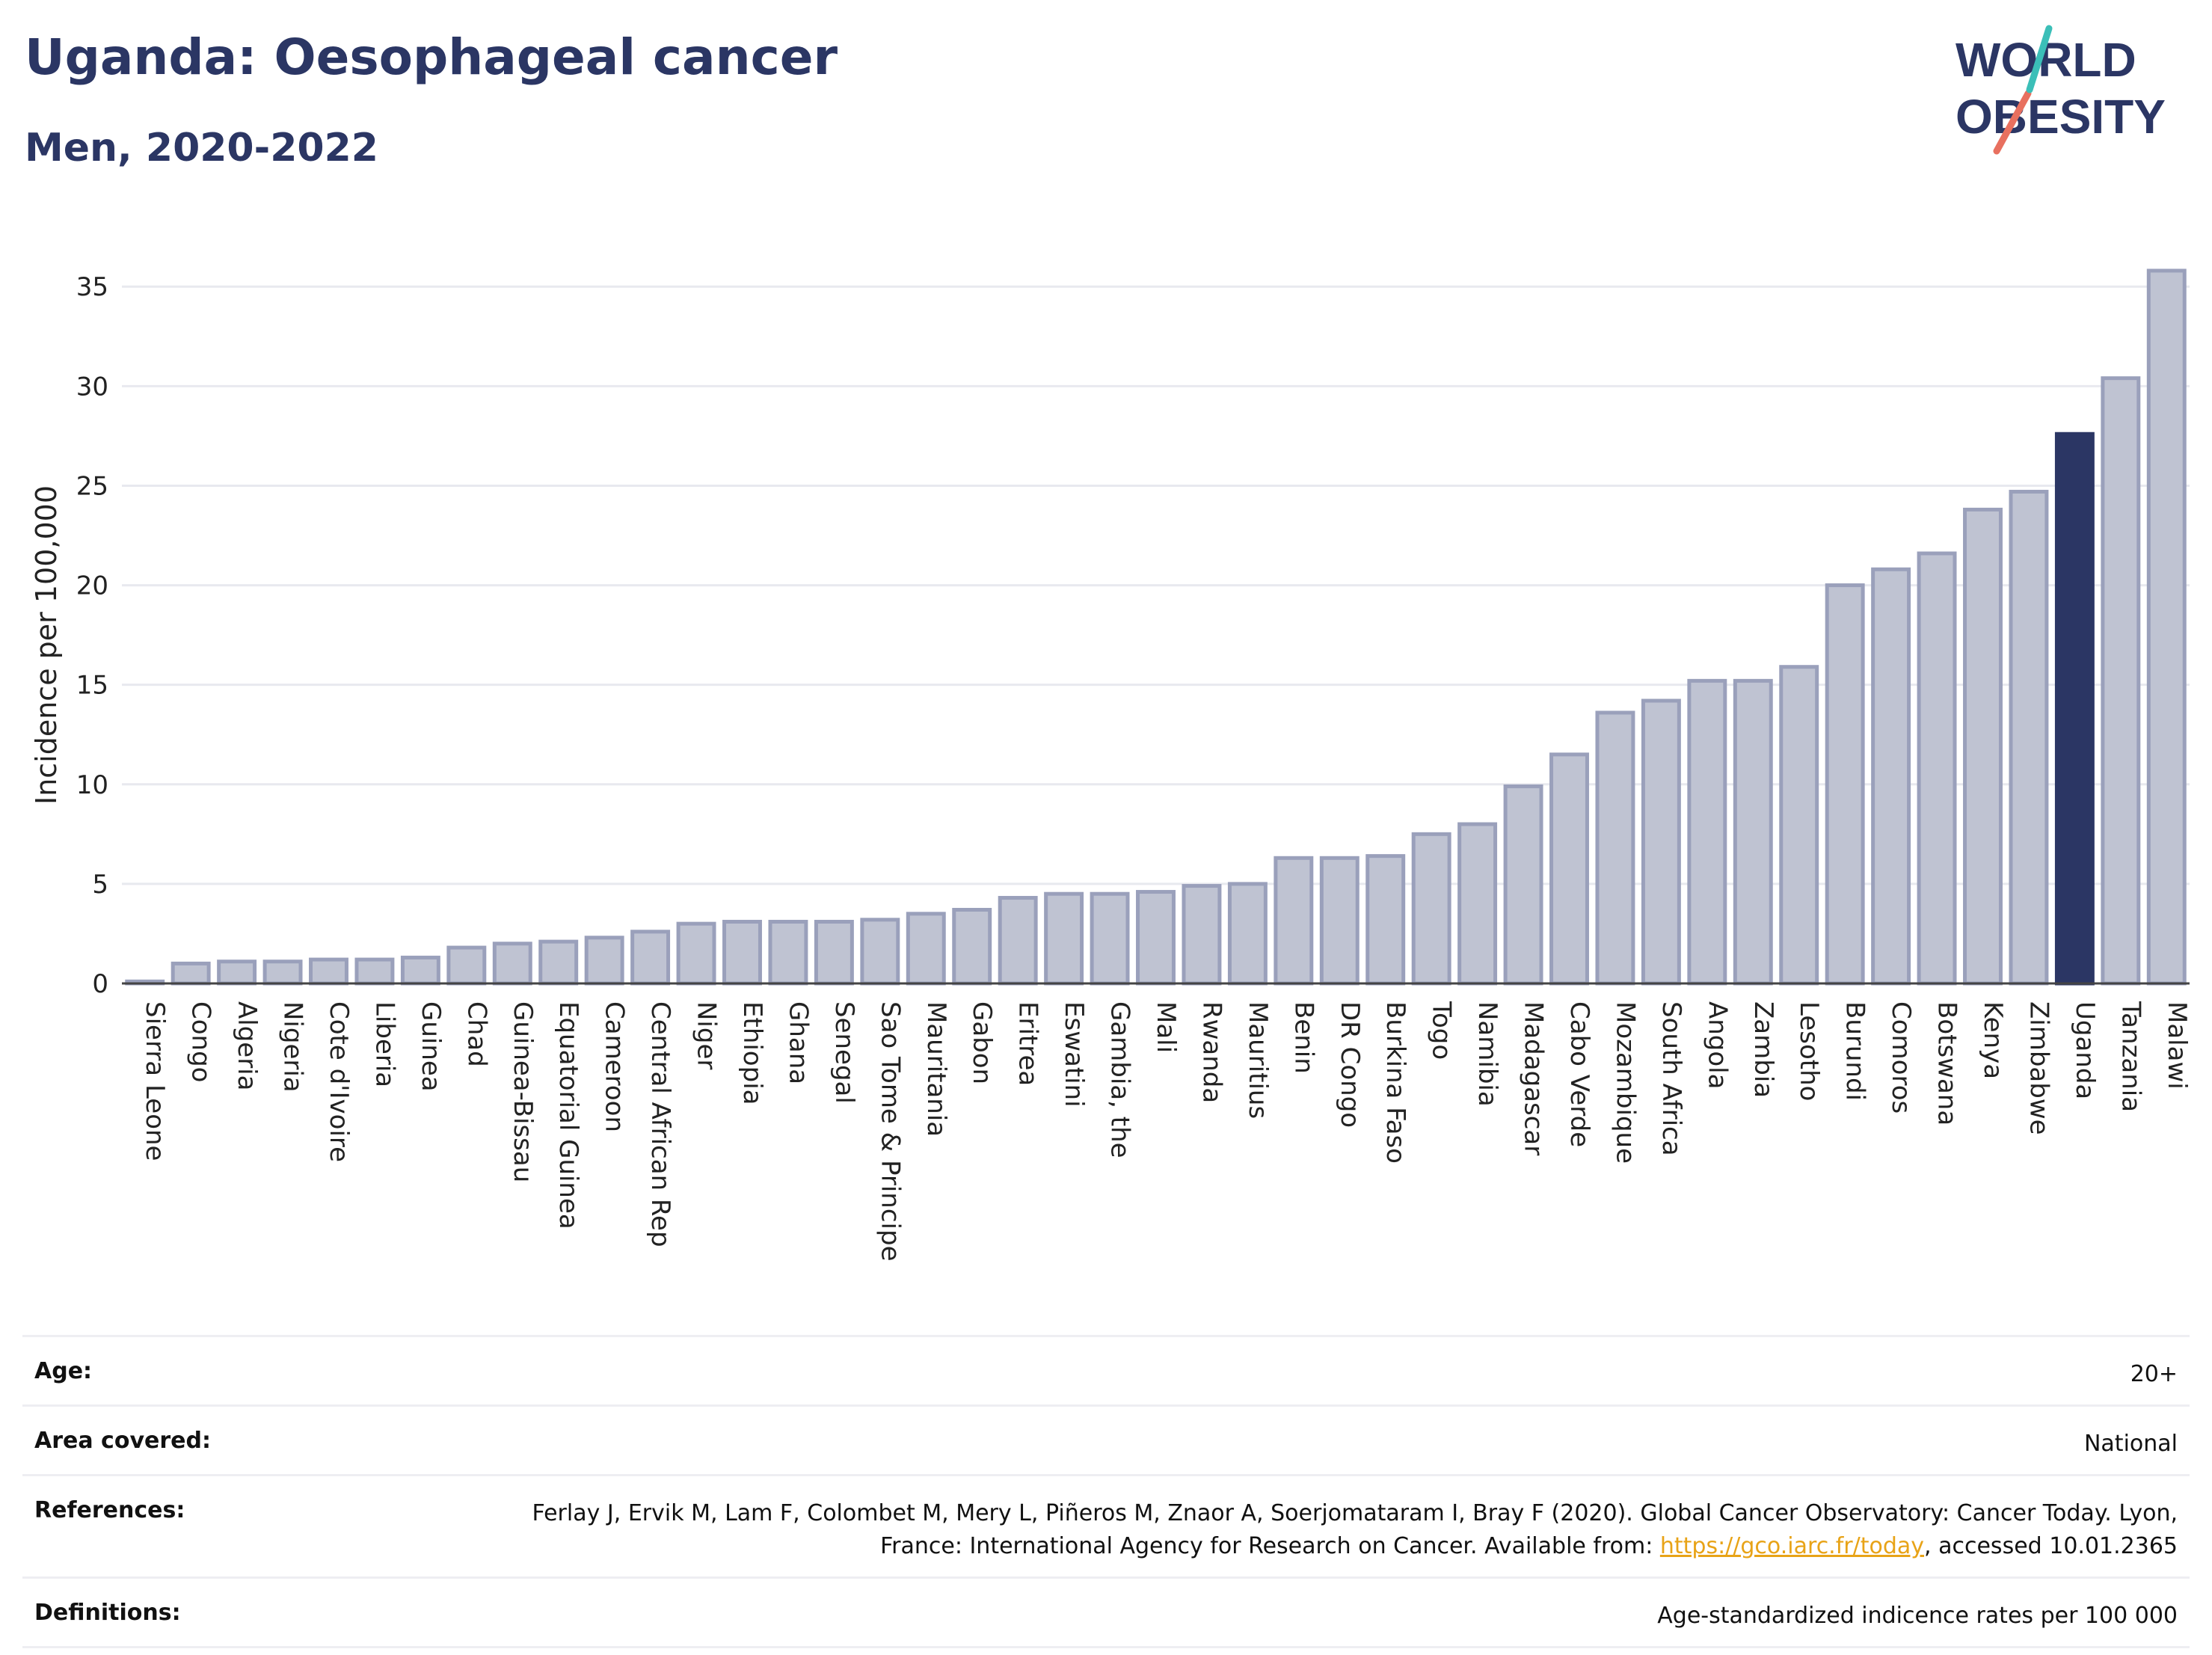 This screenshot has height=1655, width=2212. I want to click on y-axis-label: Incidence per 100,000, so click(46, 645).